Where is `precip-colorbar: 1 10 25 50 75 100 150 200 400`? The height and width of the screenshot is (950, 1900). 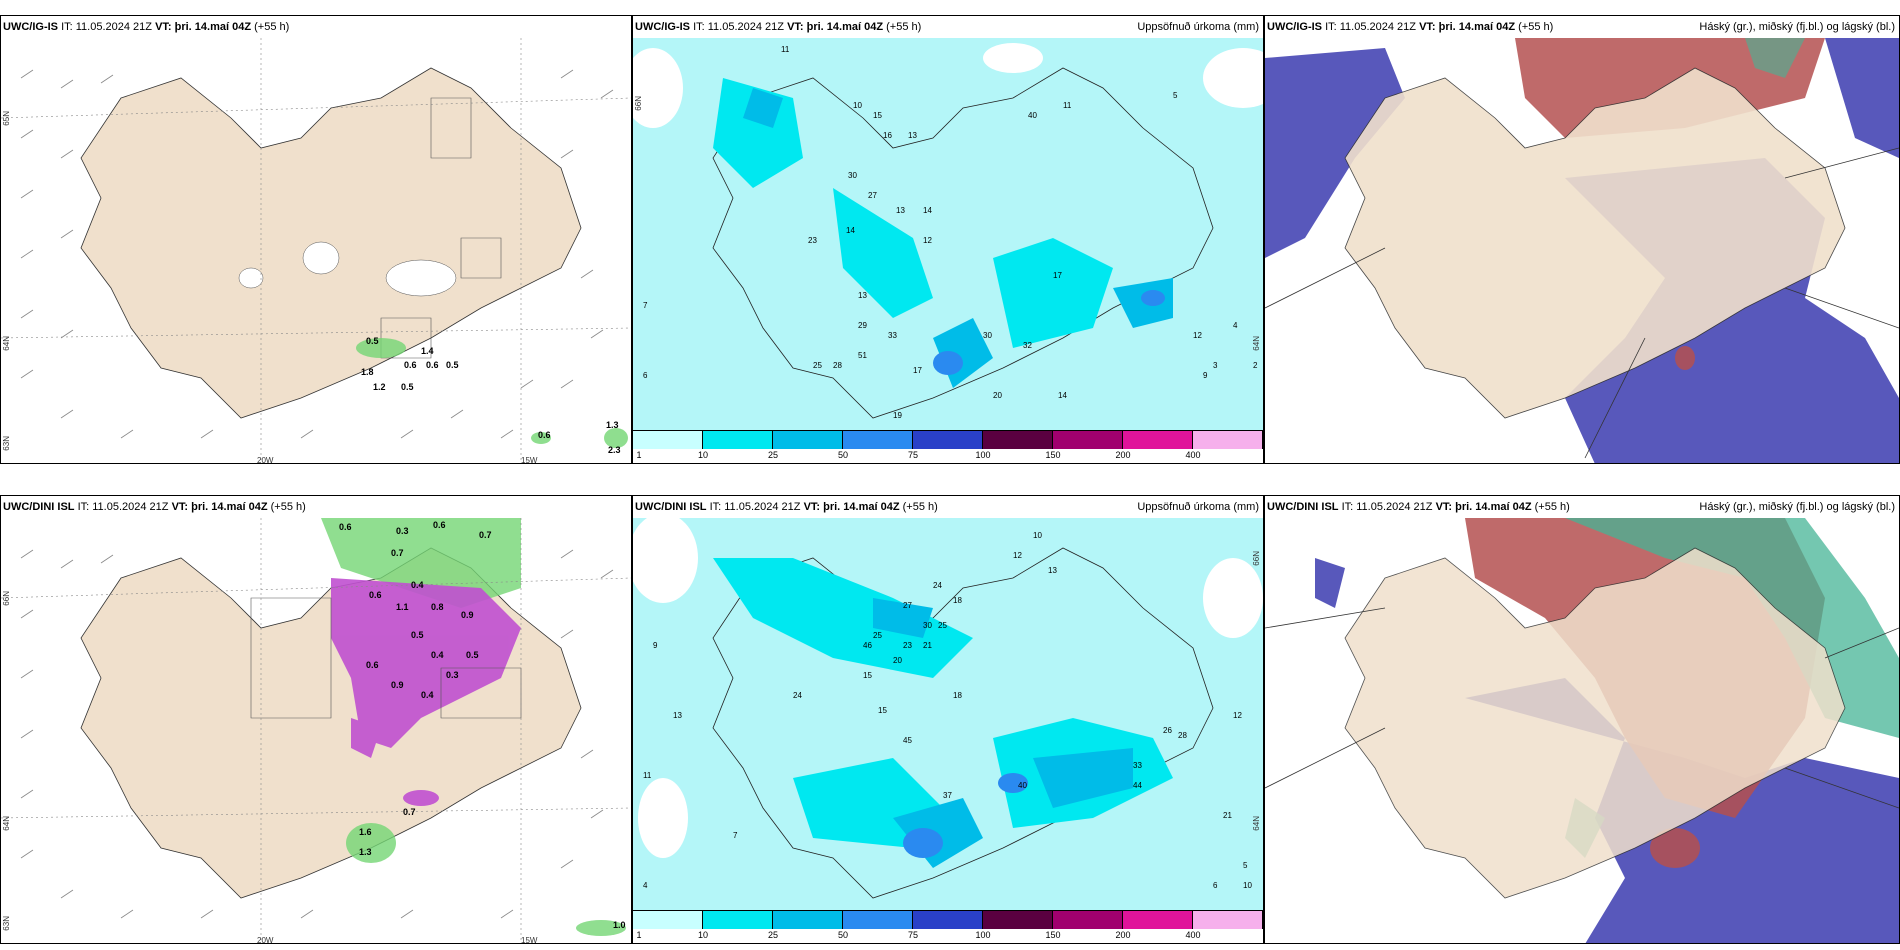 precip-colorbar: 1 10 25 50 75 100 150 200 400 is located at coordinates (948, 926).